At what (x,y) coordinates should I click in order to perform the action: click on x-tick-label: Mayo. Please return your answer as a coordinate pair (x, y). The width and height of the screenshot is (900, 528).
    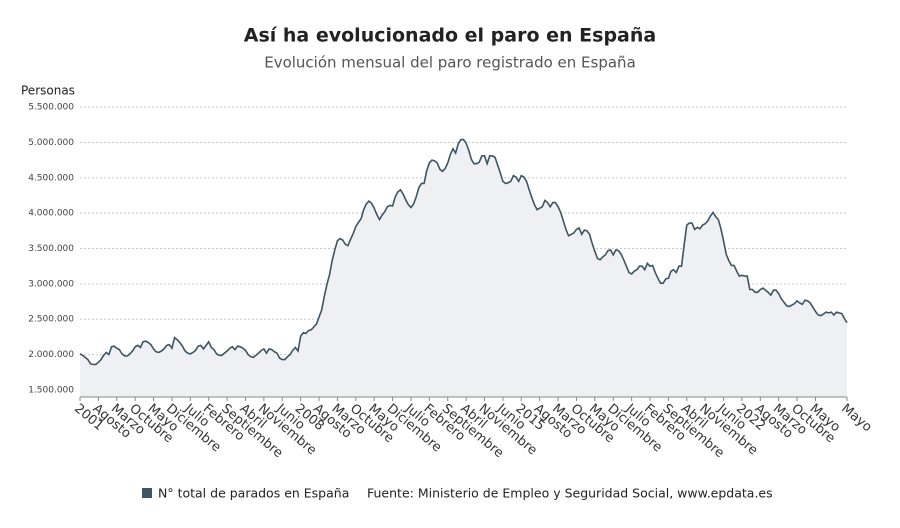
    Looking at the image, I should click on (856, 418).